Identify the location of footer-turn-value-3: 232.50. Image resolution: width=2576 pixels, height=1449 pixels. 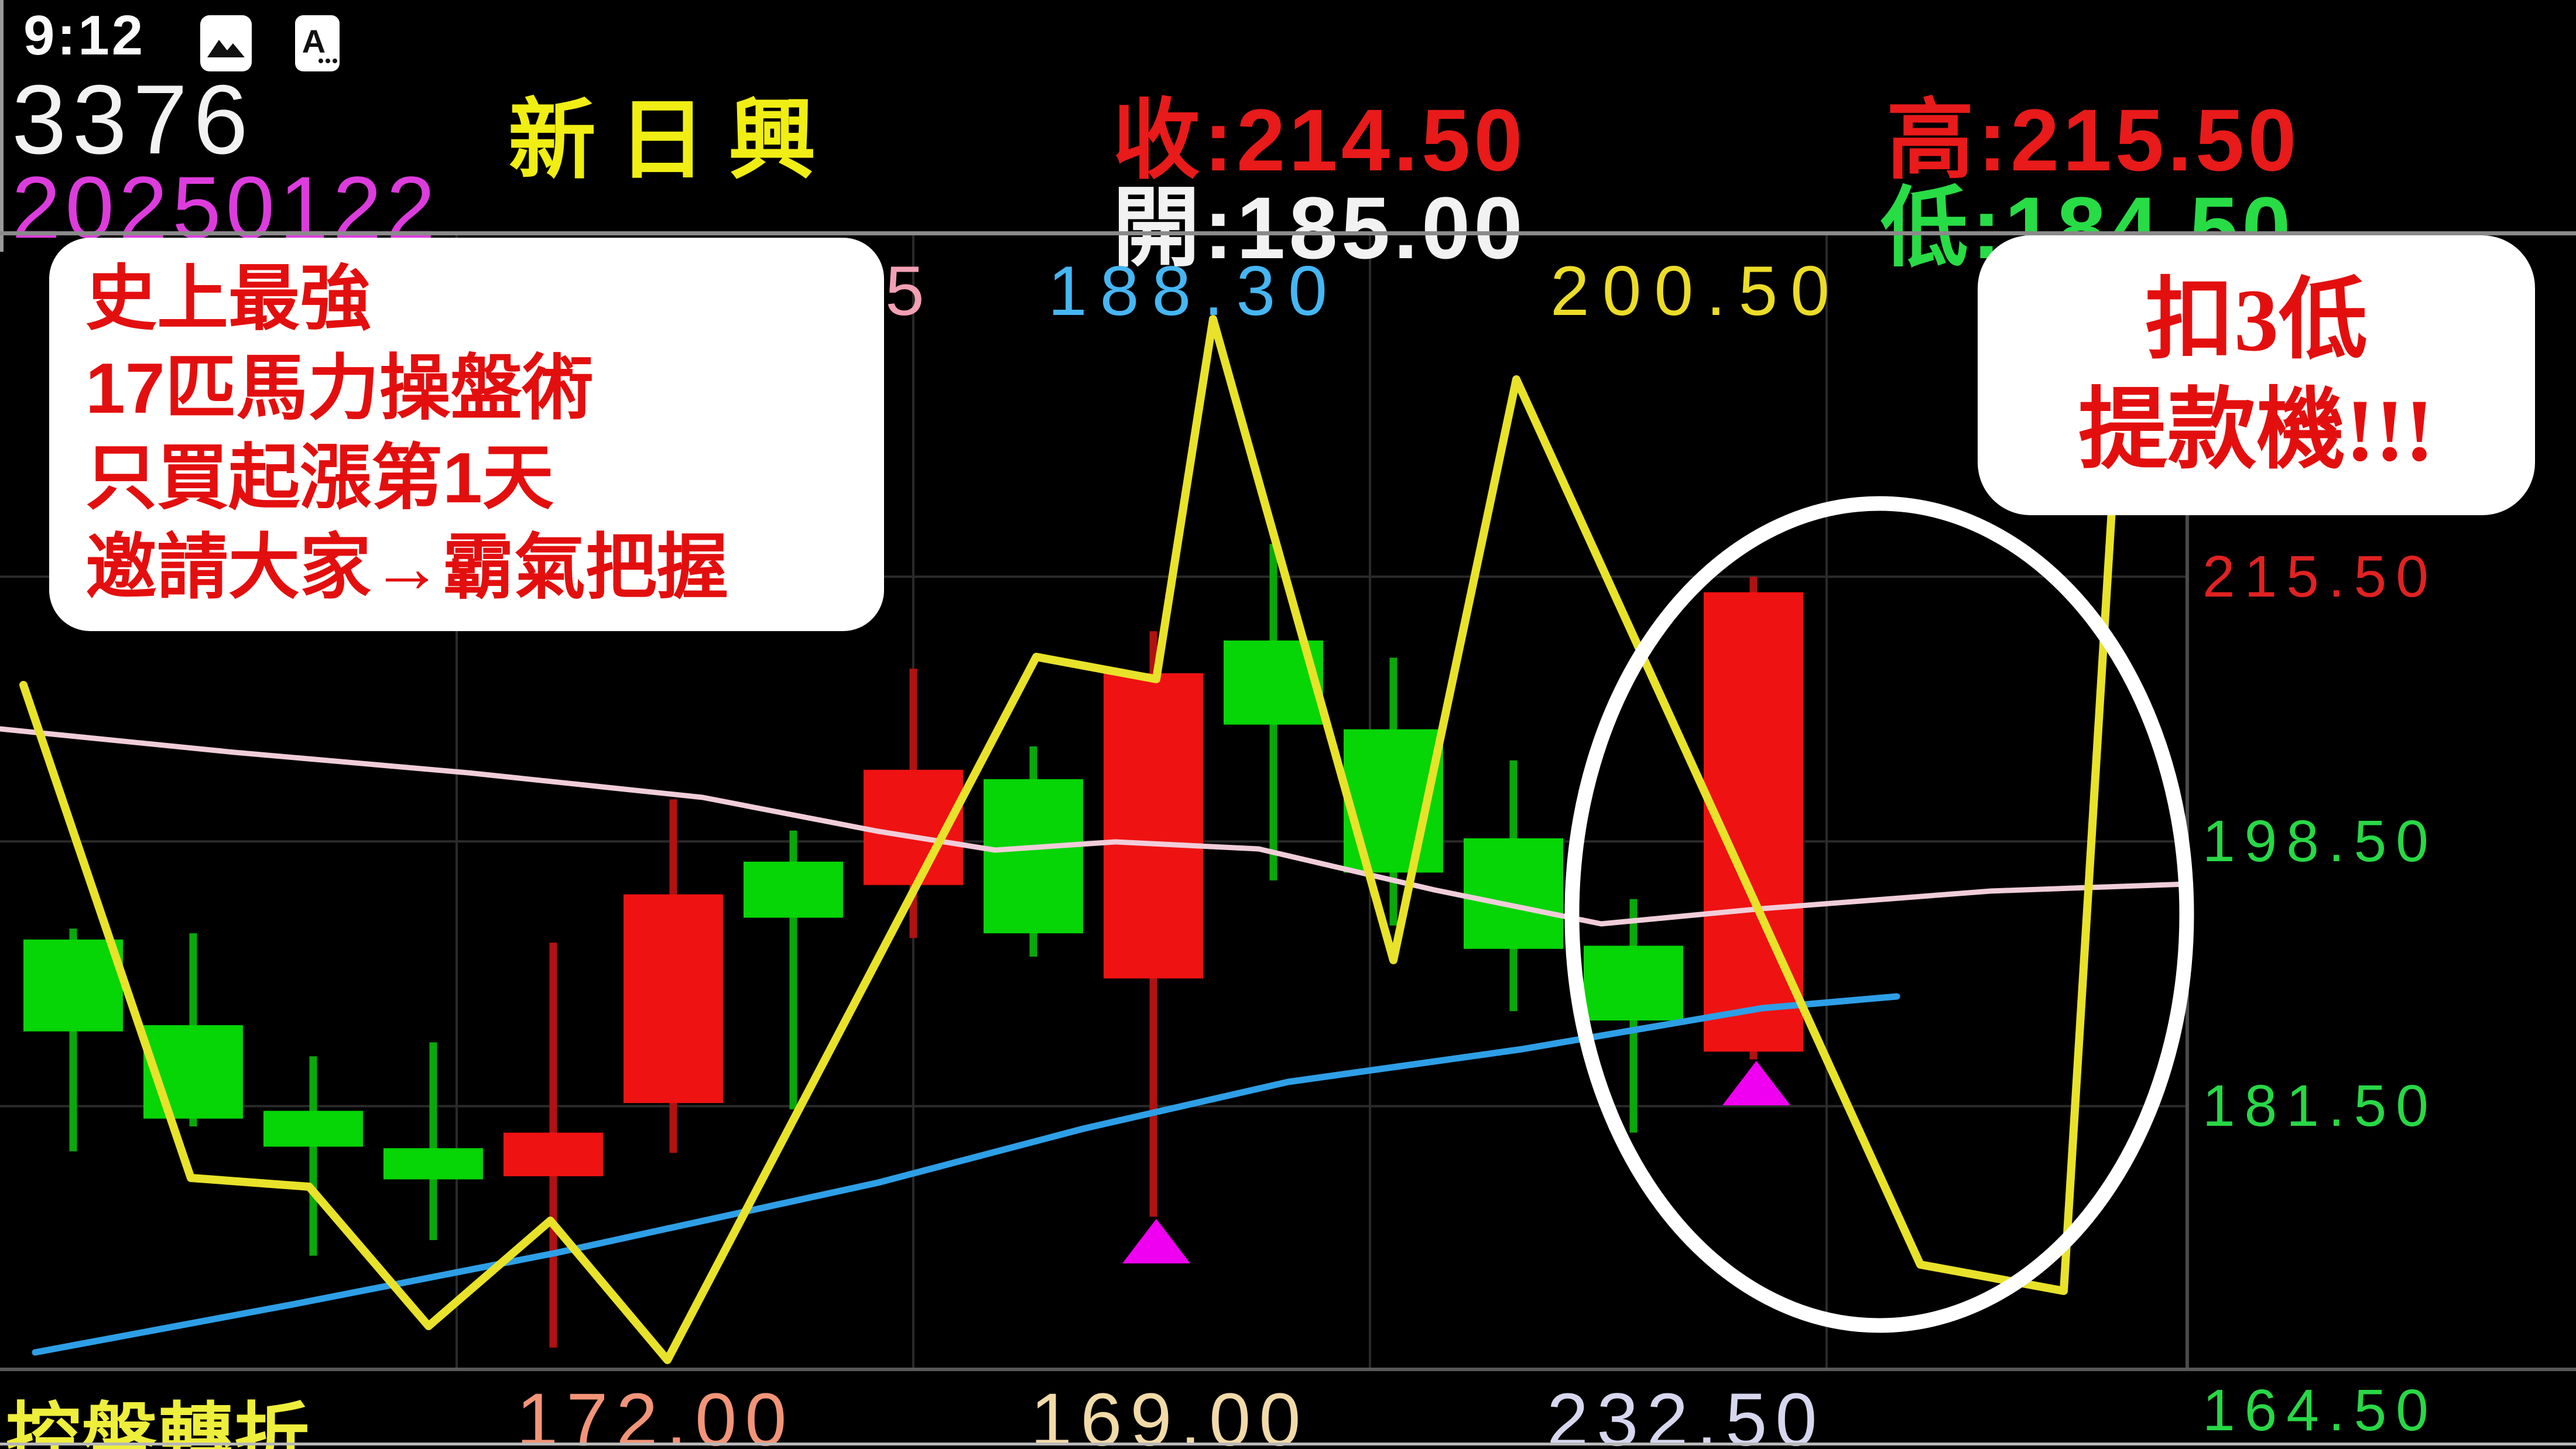
(1686, 1413).